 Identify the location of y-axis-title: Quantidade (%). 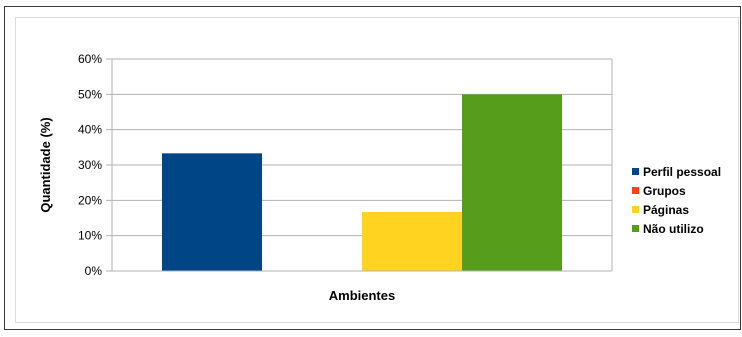
(45, 164).